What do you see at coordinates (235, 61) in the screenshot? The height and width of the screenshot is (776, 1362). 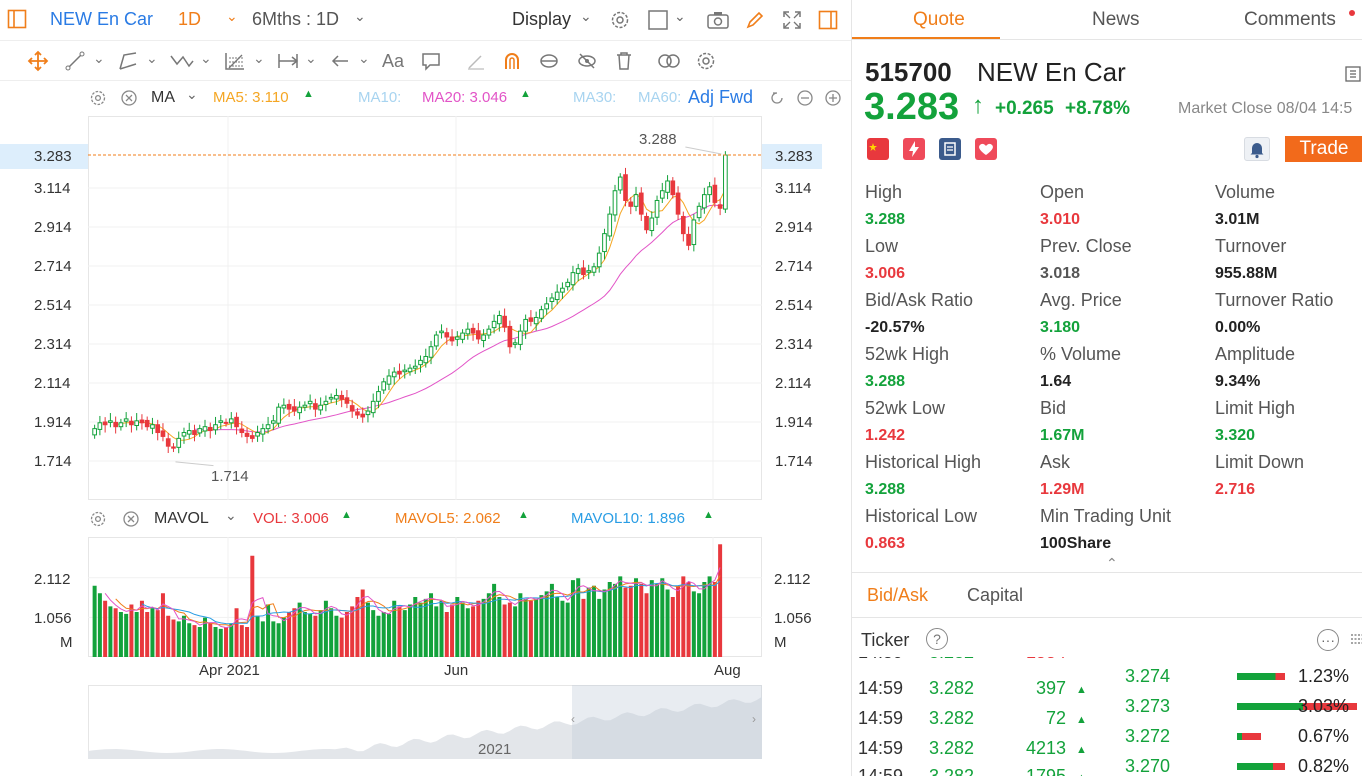 I see `fibonacci-icon` at bounding box center [235, 61].